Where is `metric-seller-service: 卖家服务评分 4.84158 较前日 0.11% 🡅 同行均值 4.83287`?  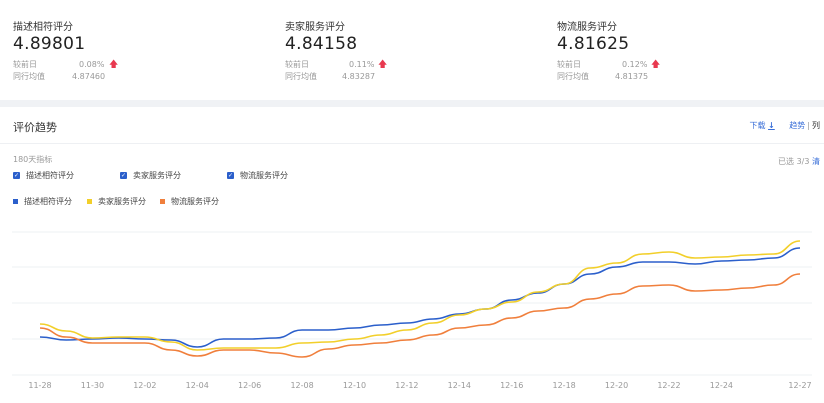
metric-seller-service: 卖家服务评分 4.84158 较前日 0.11% 🡅 同行均值 4.83287 is located at coordinates (360, 50).